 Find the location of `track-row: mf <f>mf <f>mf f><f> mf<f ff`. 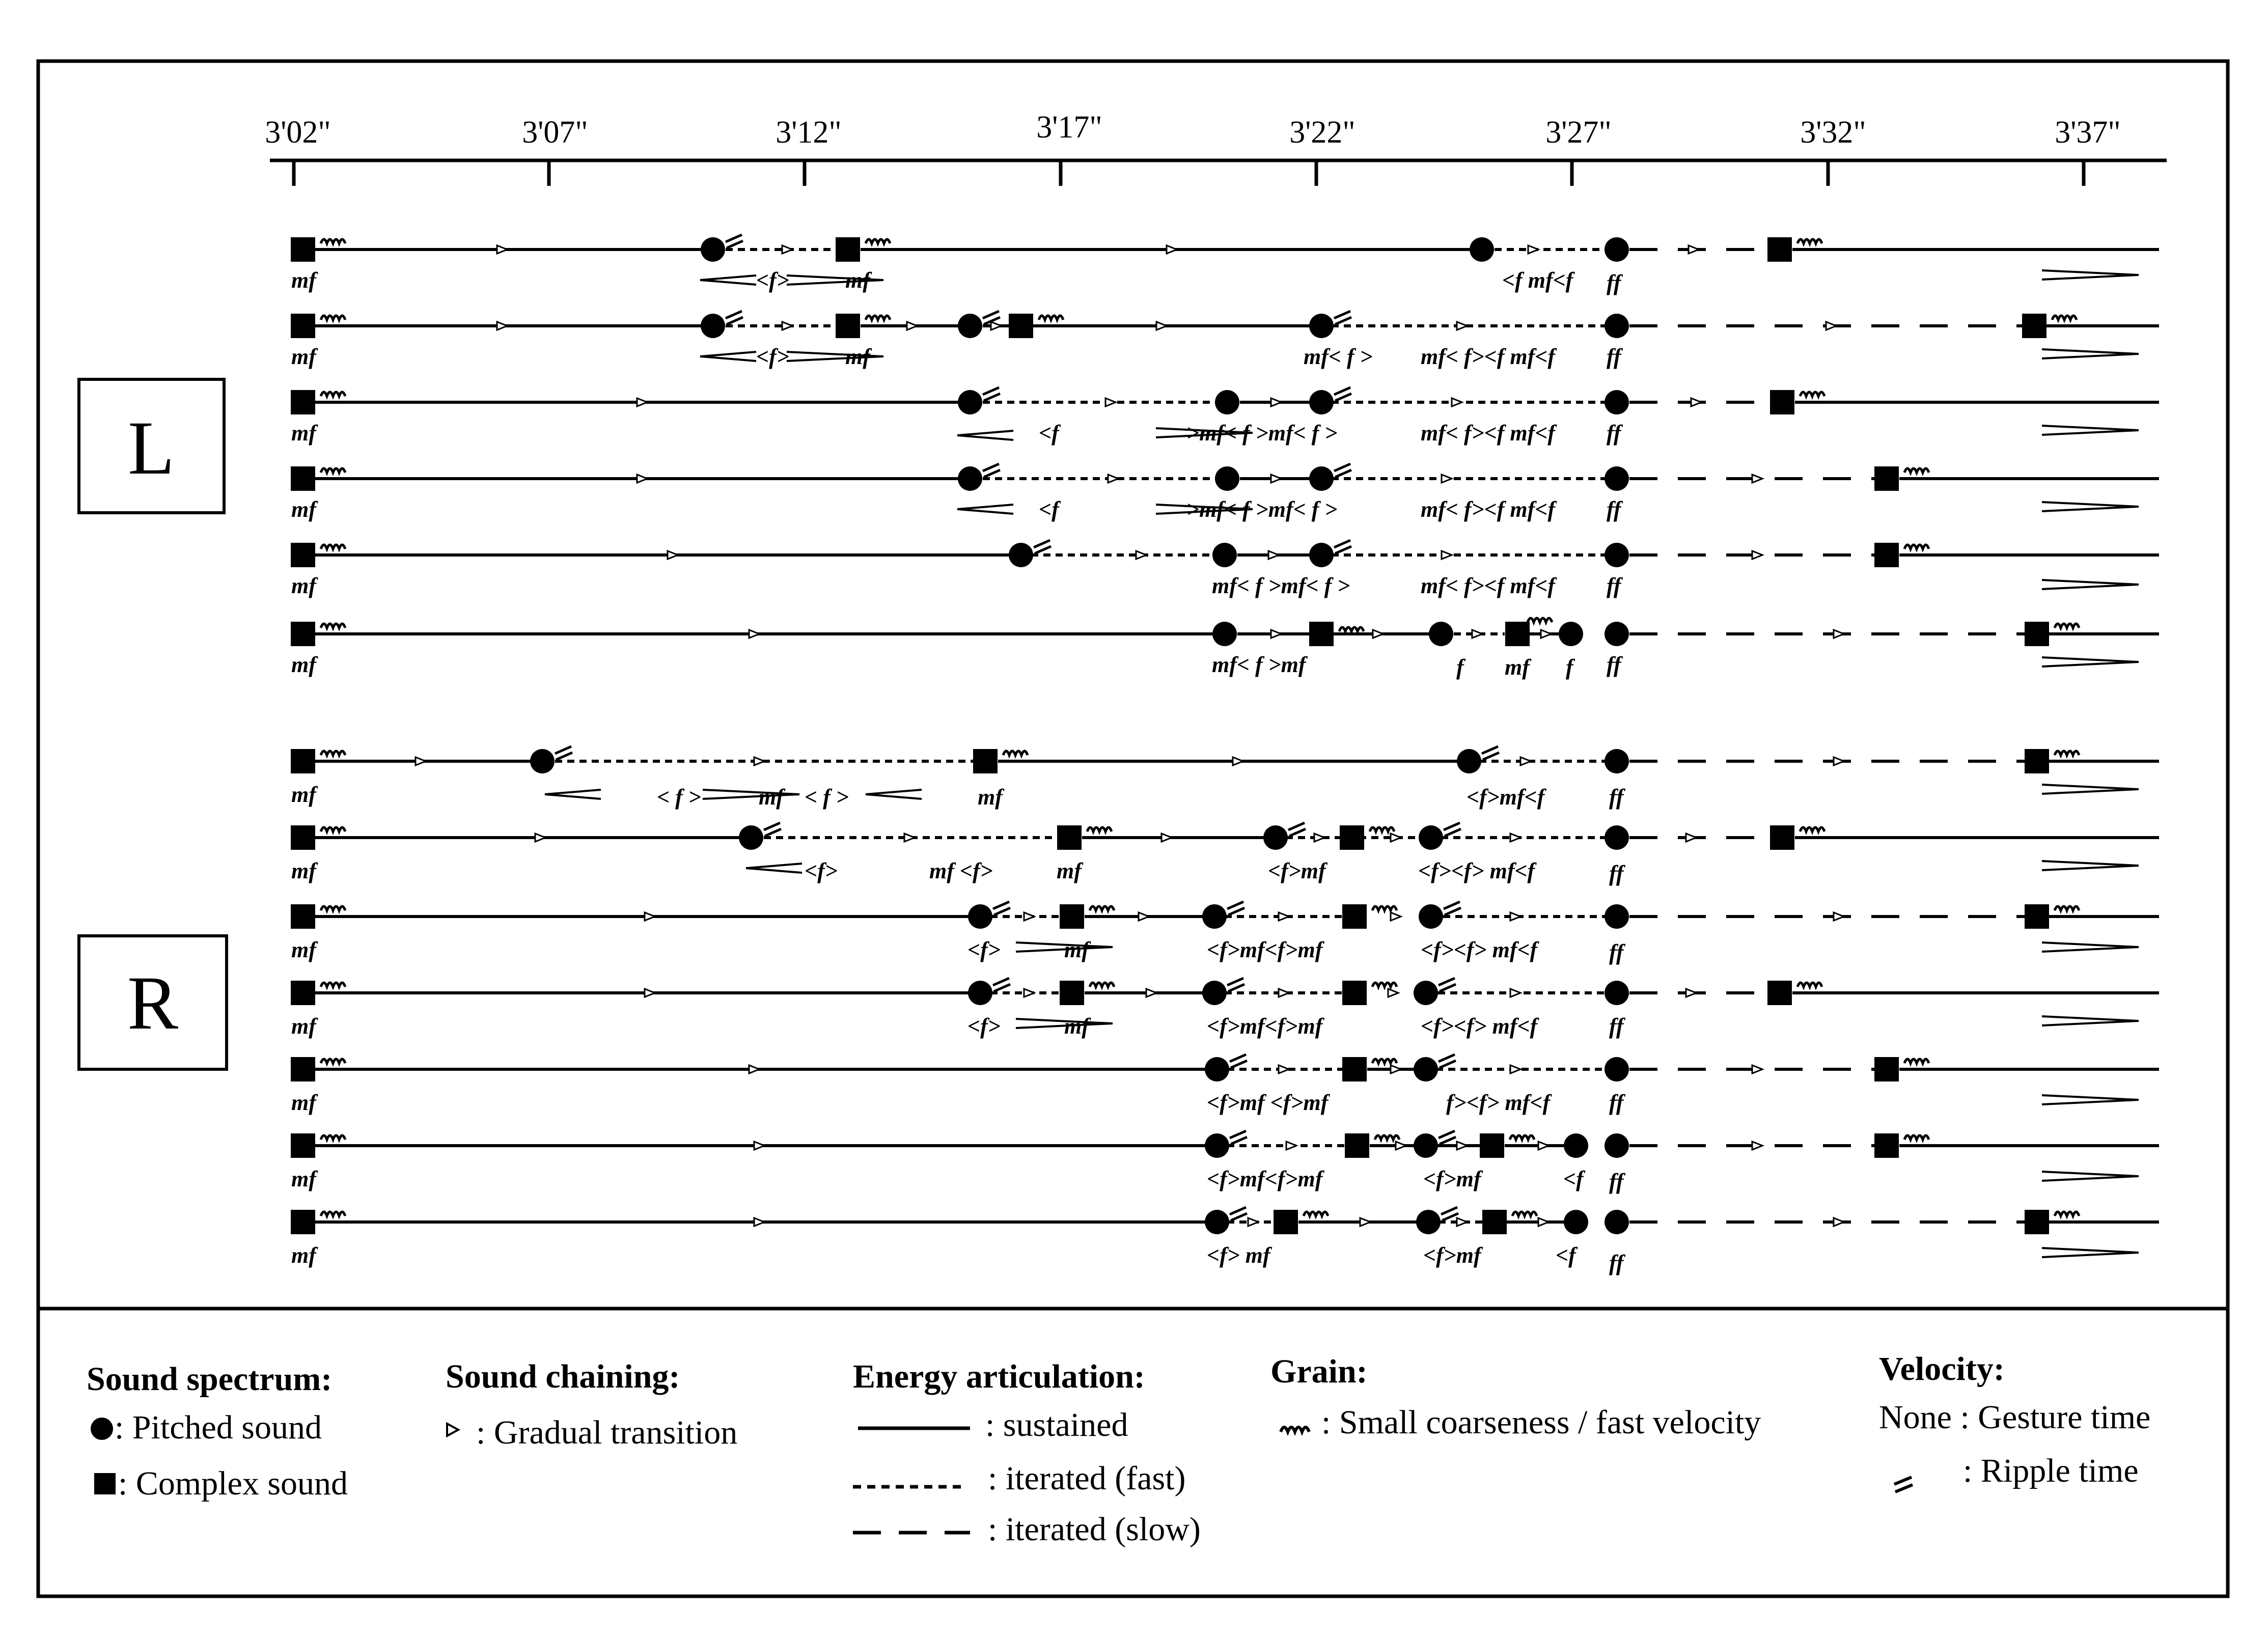

track-row: mf <f>mf <f>mf f><f> mf<f ff is located at coordinates (1225, 1085).